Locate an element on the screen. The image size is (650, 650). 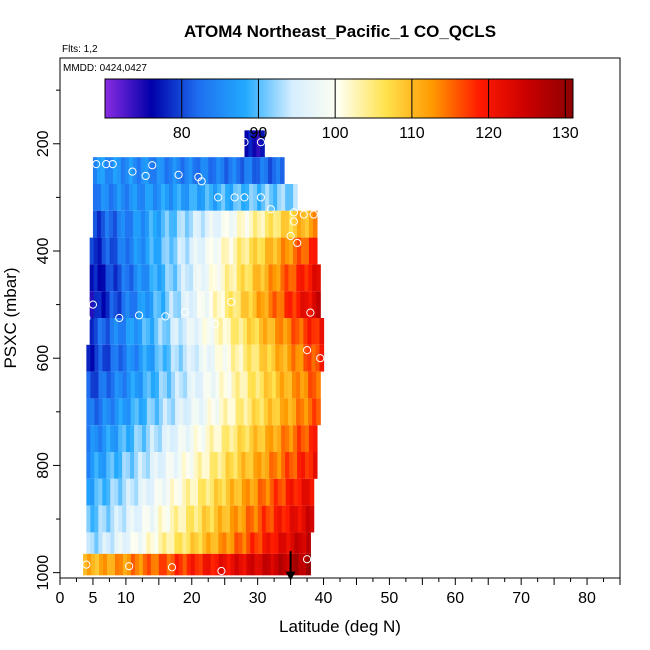
y-tick-label: 1000 is located at coordinates (43, 573).